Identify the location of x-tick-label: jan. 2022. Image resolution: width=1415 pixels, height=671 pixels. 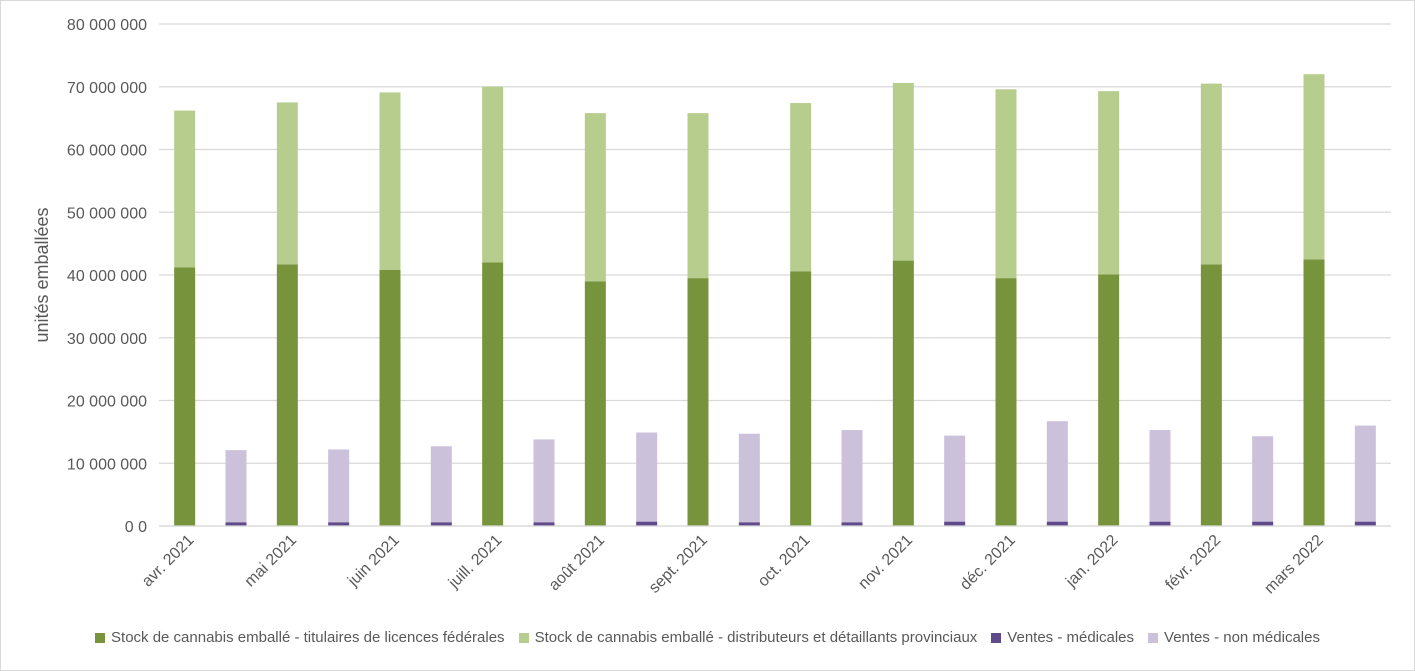
(1091, 561).